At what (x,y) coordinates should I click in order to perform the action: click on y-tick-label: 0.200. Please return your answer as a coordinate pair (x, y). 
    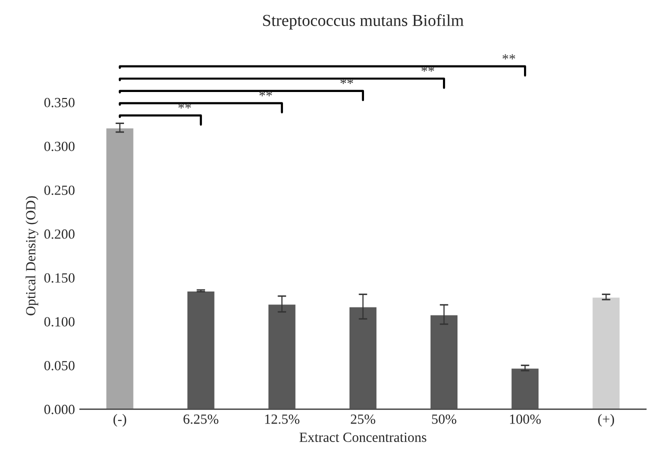
    Looking at the image, I should click on (59, 234).